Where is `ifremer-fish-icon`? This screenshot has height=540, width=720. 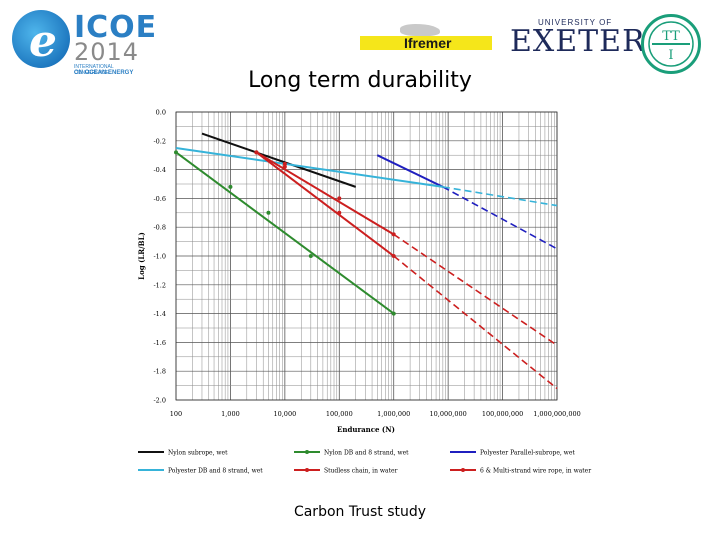
ifremer-fish-icon is located at coordinates (420, 30).